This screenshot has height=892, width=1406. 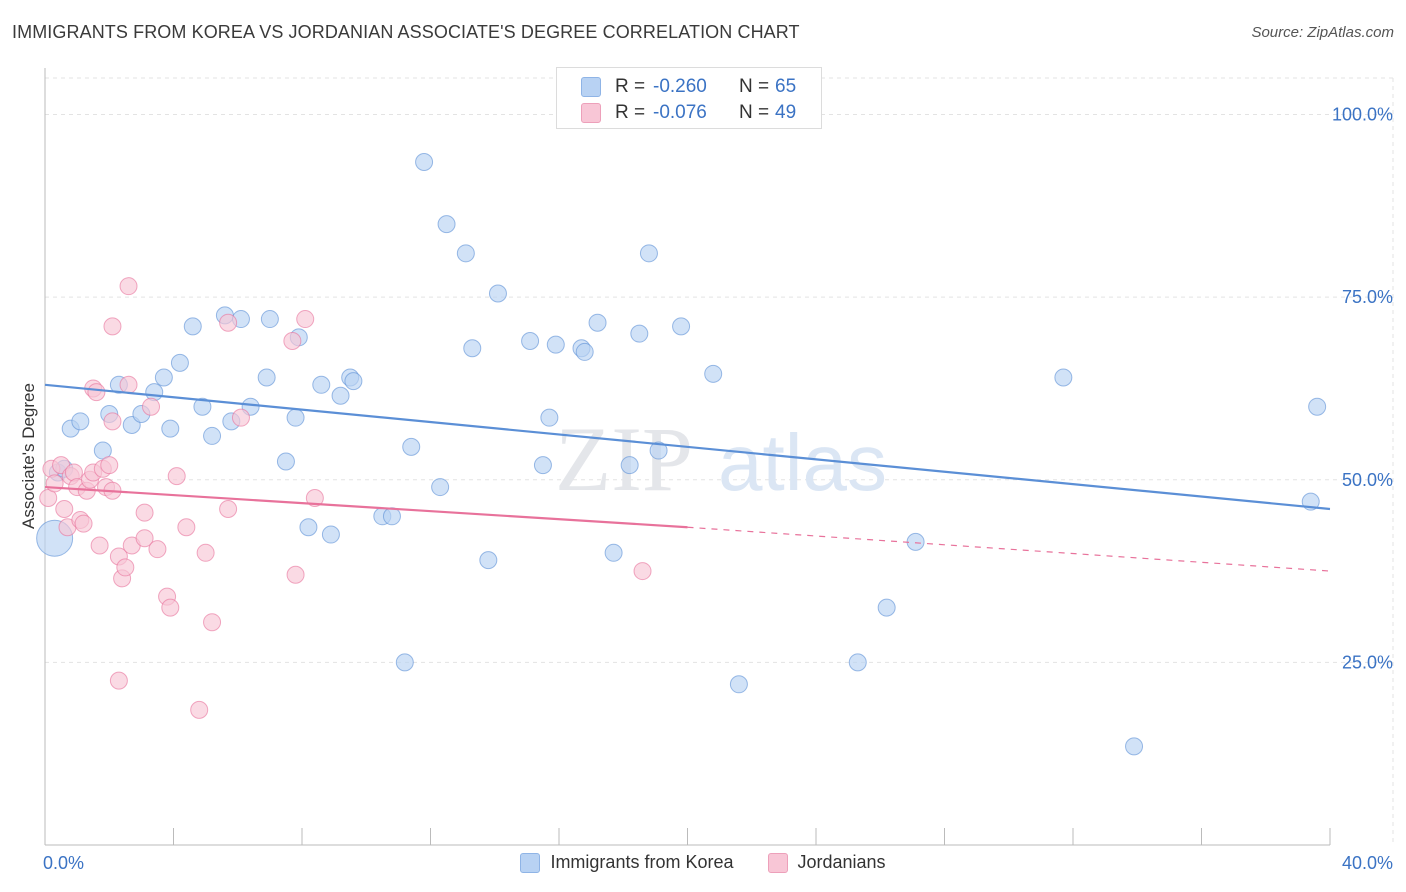 What do you see at coordinates (680, 86) in the screenshot?
I see `stats-r-value: -0.260` at bounding box center [680, 86].